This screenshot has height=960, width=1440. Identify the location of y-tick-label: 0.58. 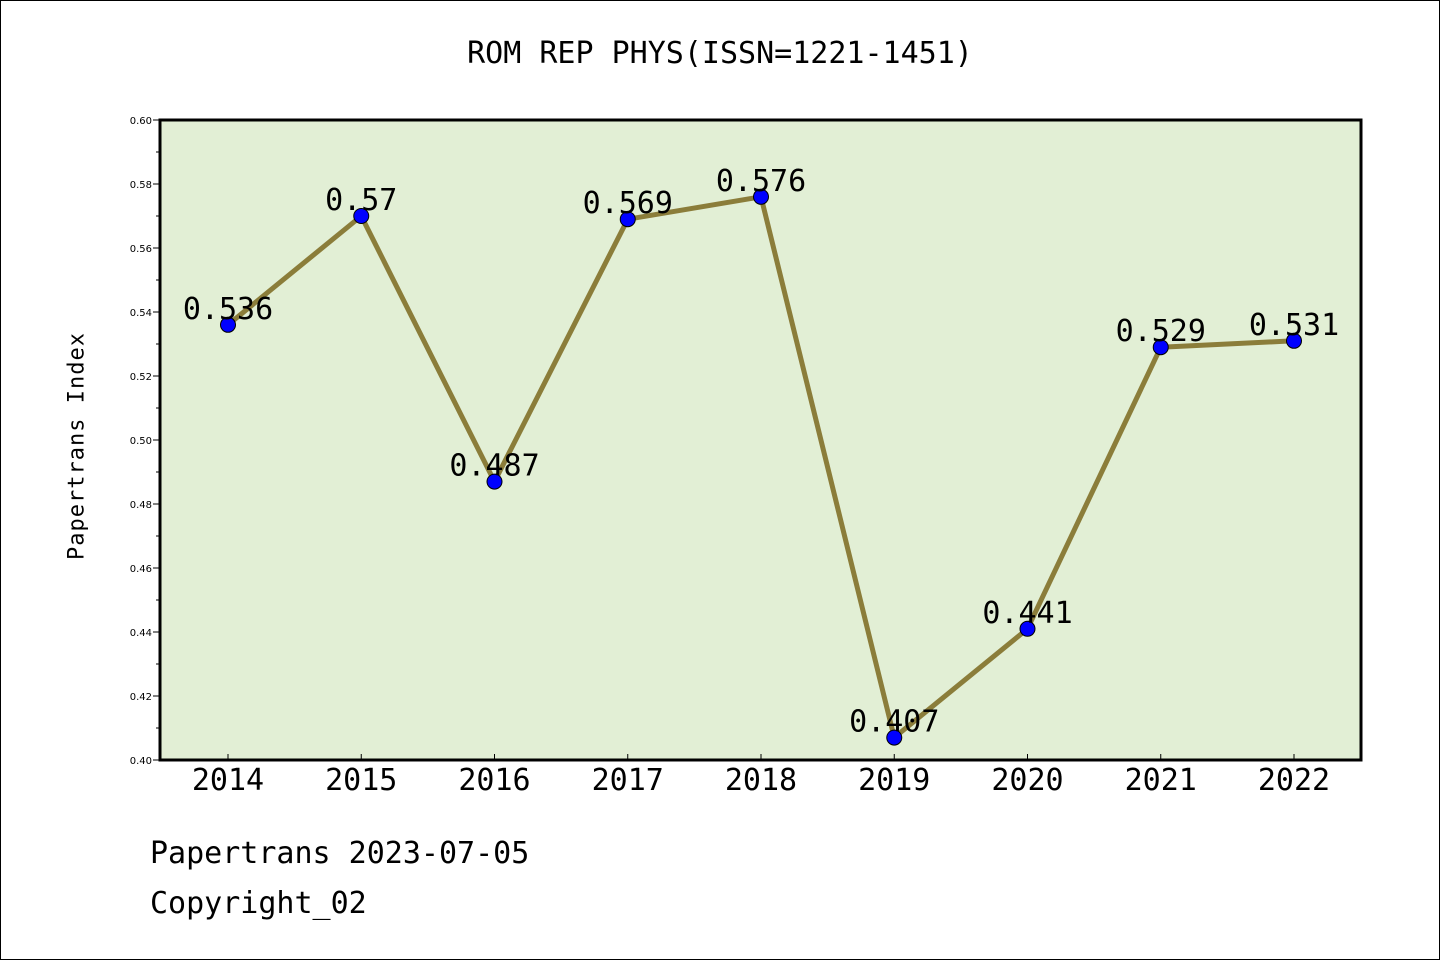
(141, 185).